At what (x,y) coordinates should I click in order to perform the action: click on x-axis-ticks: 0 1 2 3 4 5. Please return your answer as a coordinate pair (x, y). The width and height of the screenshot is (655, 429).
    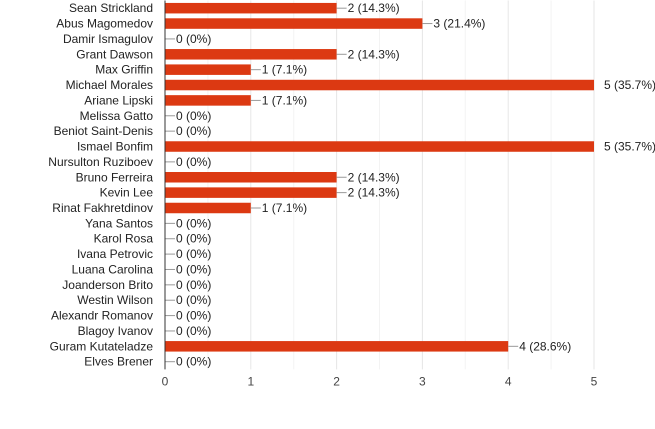
    Looking at the image, I should click on (380, 381).